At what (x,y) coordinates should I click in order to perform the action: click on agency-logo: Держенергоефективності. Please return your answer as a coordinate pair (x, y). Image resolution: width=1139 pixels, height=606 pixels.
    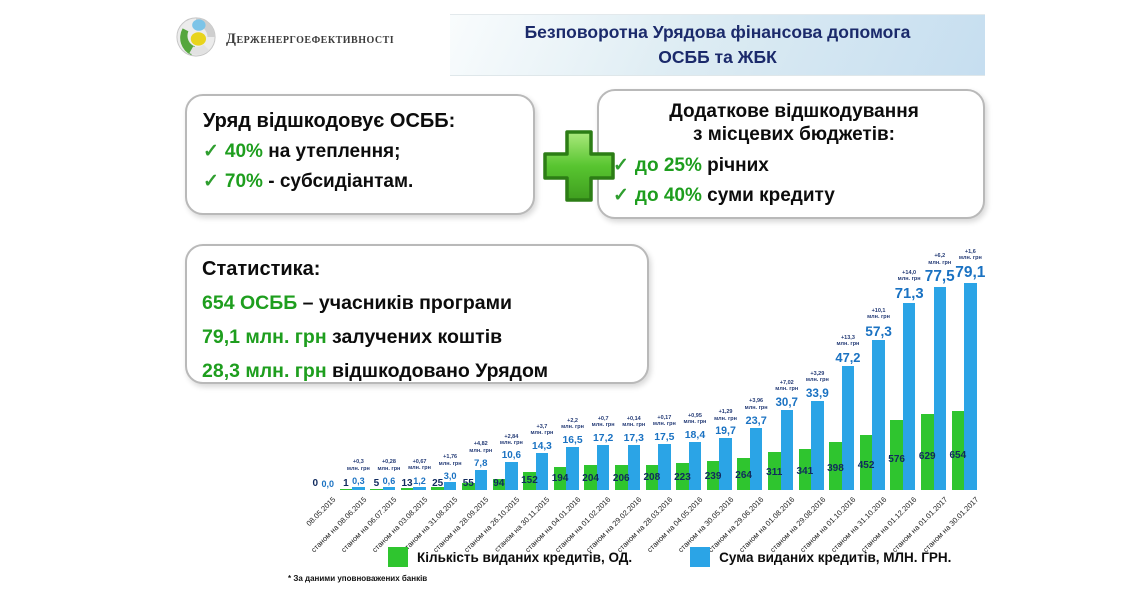
    Looking at the image, I should click on (284, 39).